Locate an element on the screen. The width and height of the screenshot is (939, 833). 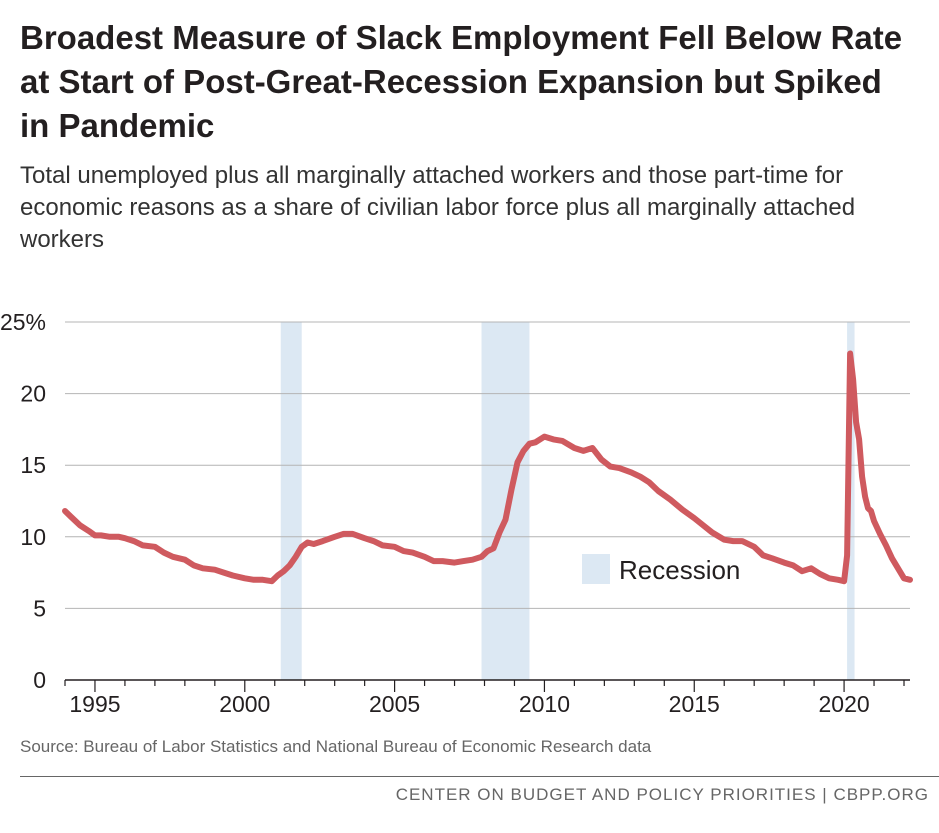
x-tick-label-1995: 1995 is located at coordinates (94, 704).